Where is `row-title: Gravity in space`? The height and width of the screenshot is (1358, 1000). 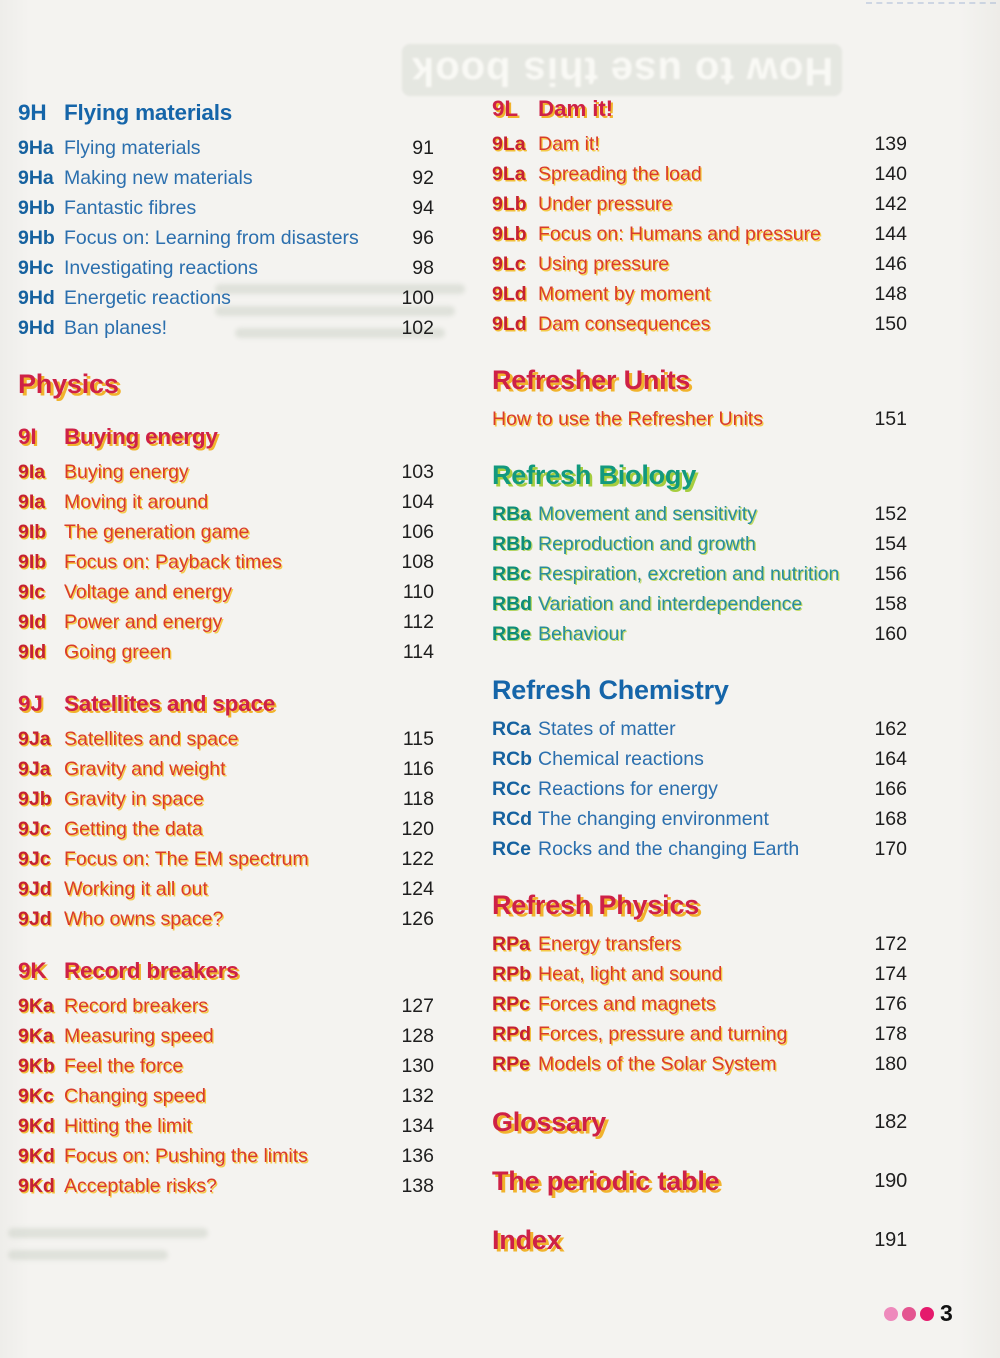
row-title: Gravity in space is located at coordinates (134, 798).